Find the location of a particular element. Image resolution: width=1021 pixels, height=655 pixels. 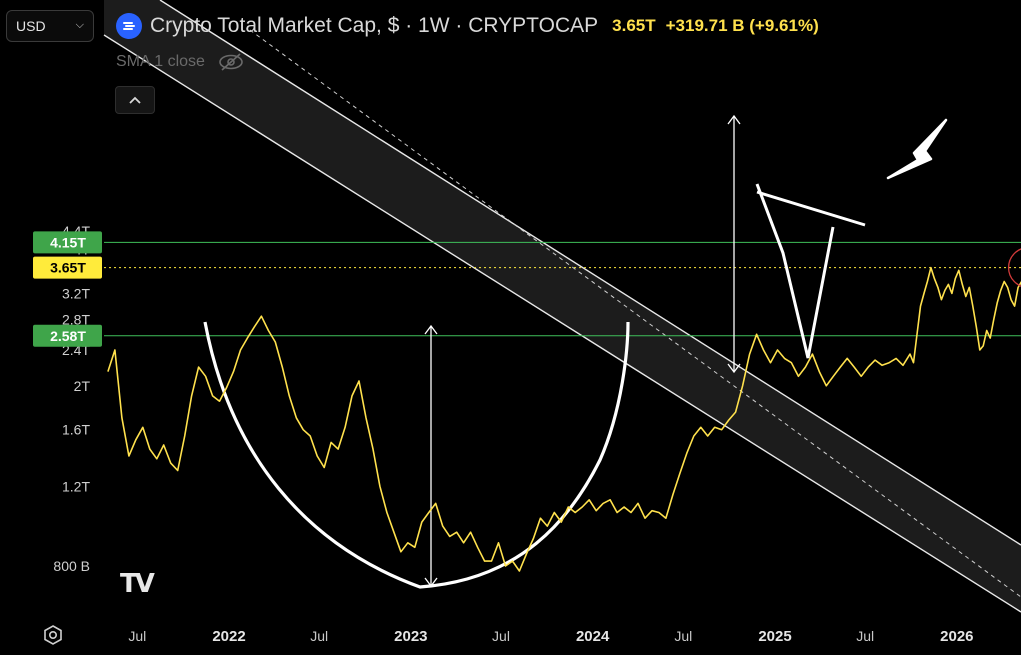

level-label-2: 3.65T is located at coordinates (68, 268).